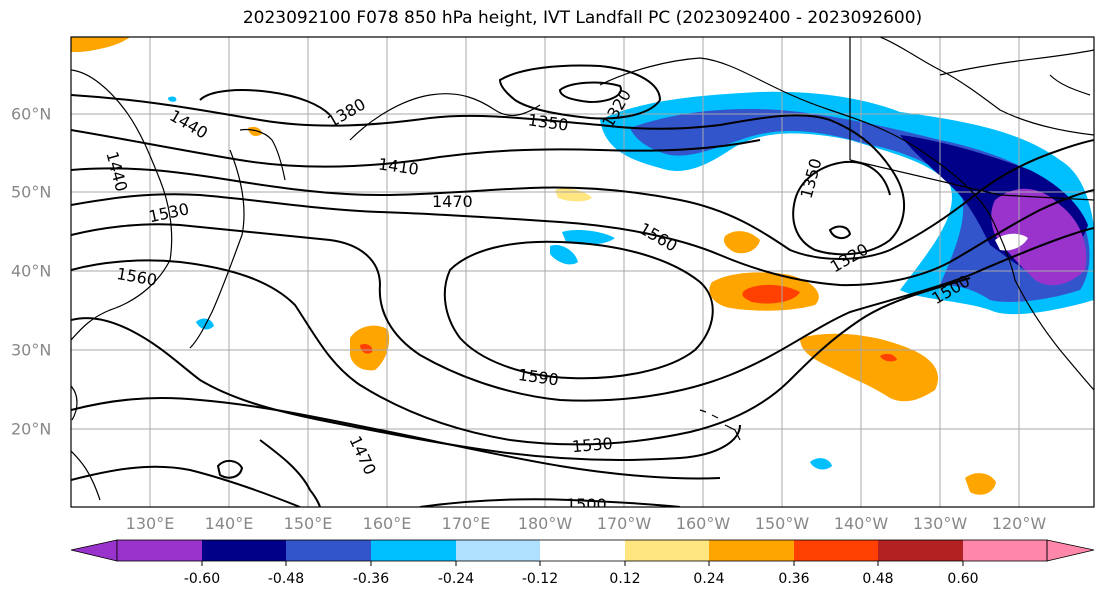  Describe the element at coordinates (625, 579) in the screenshot. I see `colorbar-tick-label: 0.12` at that location.